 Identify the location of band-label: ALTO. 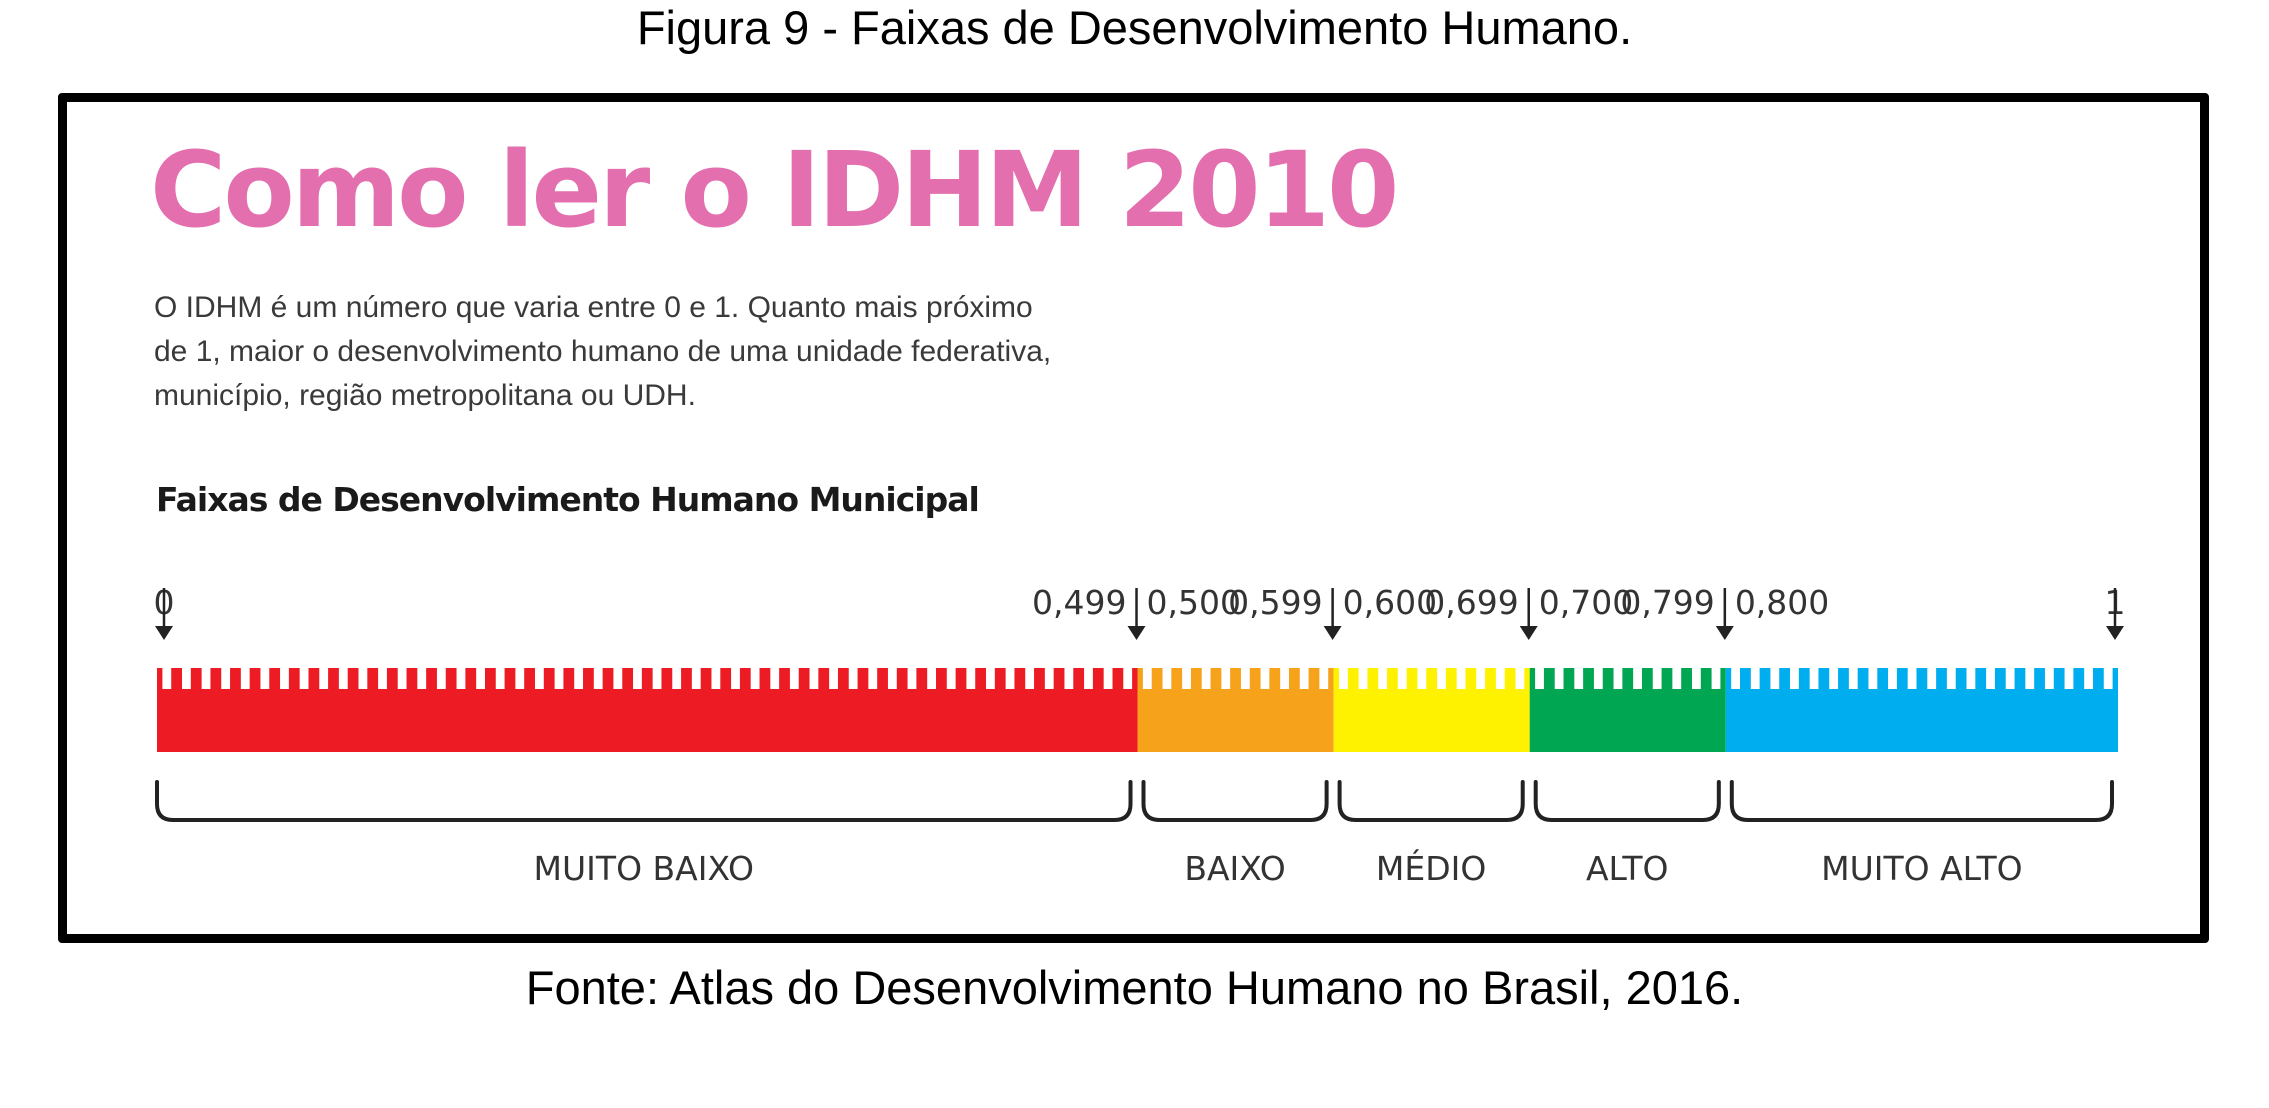
(1627, 868).